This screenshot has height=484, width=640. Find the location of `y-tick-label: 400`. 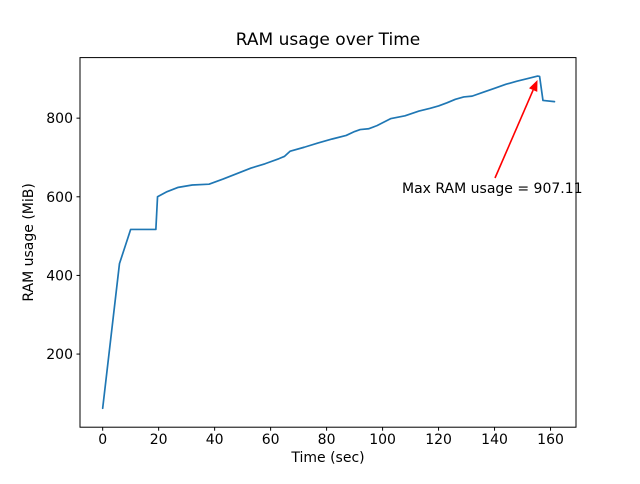

y-tick-label: 400 is located at coordinates (59, 276).